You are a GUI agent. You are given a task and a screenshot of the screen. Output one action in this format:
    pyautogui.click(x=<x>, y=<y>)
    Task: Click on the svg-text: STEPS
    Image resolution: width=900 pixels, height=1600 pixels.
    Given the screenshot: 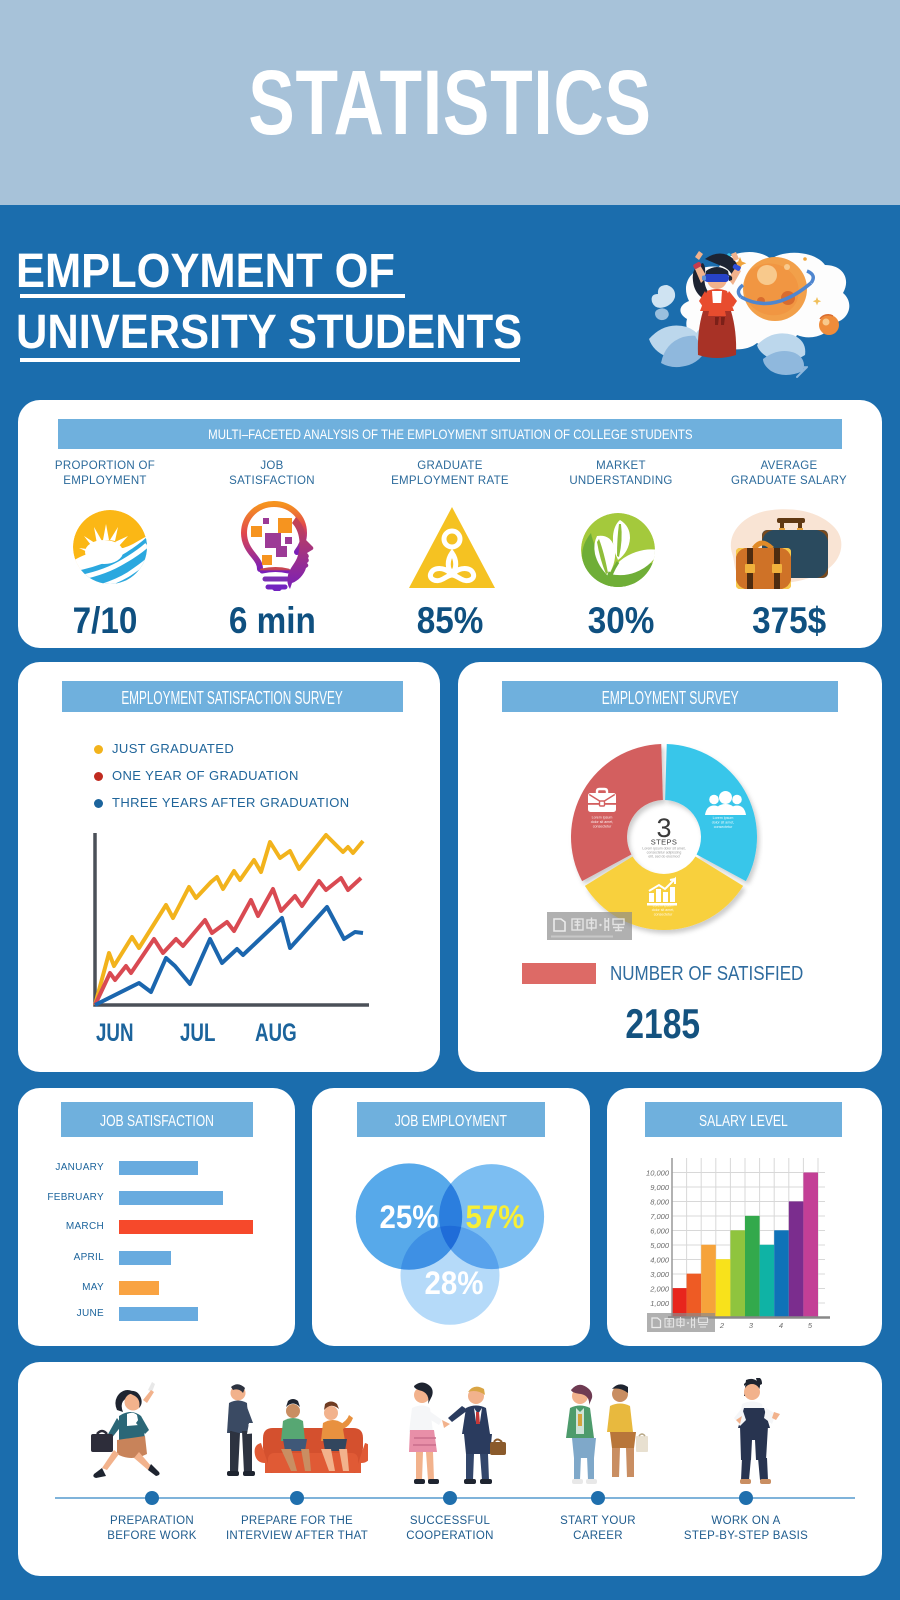 What is the action you would take?
    pyautogui.click(x=664, y=842)
    